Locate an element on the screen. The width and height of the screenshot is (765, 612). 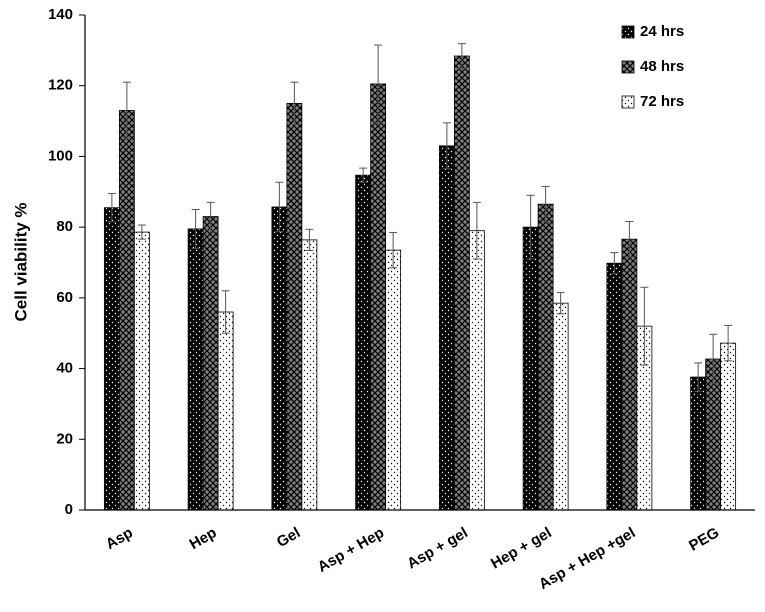
x-tick-label: Hep + gel is located at coordinates (521, 548).